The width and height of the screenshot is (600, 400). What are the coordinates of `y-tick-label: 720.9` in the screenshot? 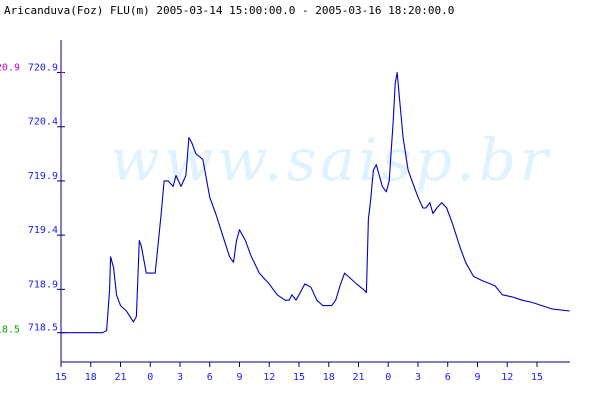 It's located at (43, 68).